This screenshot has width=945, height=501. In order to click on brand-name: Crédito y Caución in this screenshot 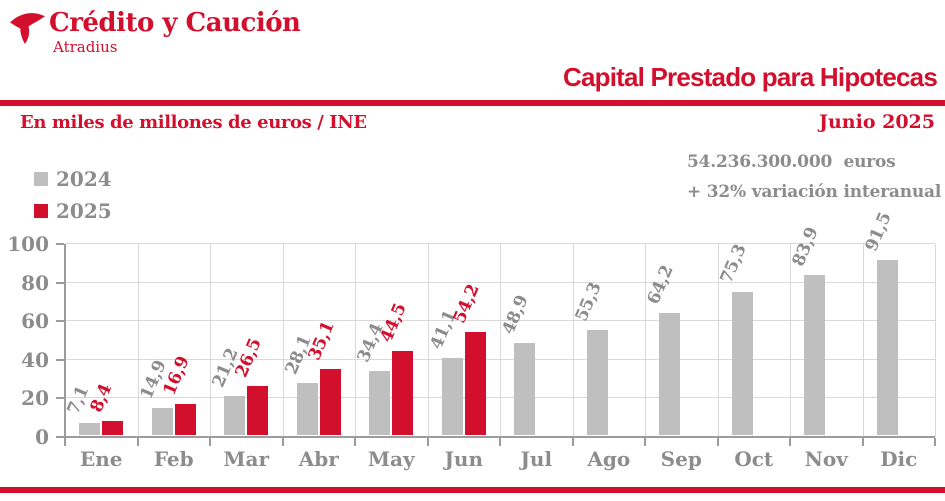, I will do `click(175, 23)`.